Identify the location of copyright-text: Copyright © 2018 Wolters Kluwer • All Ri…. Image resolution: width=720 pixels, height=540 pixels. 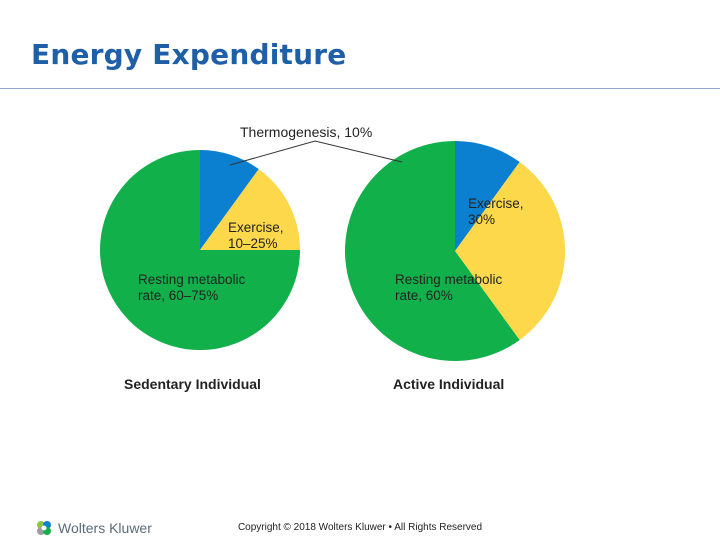
(360, 527).